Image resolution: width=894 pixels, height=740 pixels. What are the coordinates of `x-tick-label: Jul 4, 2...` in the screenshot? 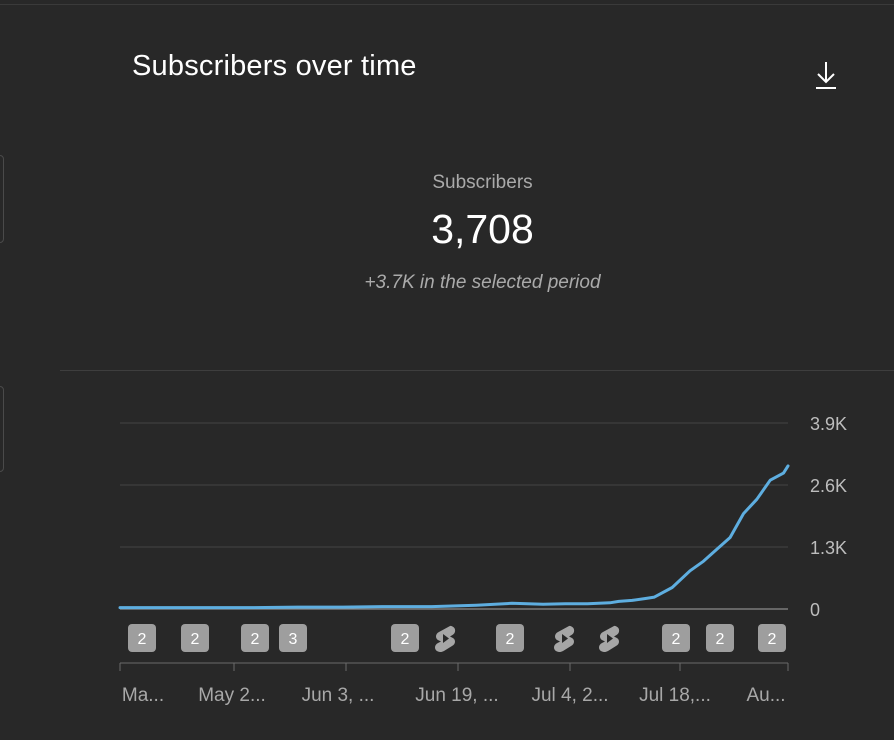 It's located at (569, 695).